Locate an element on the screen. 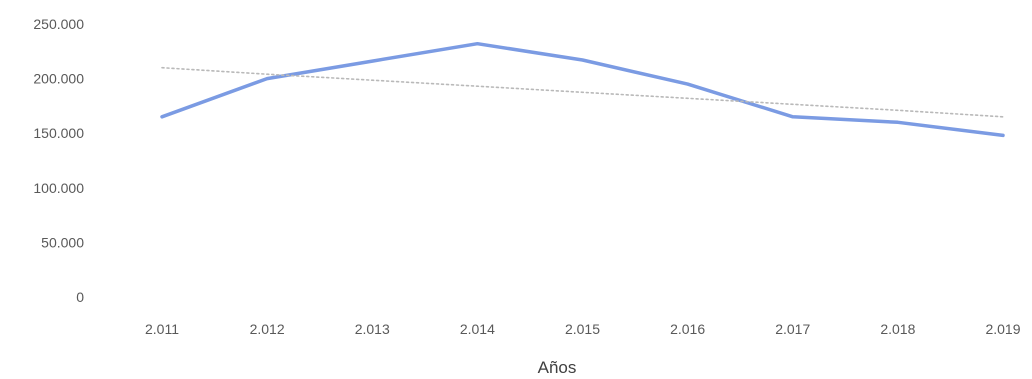  y-tick-label: 150.000 is located at coordinates (58, 133).